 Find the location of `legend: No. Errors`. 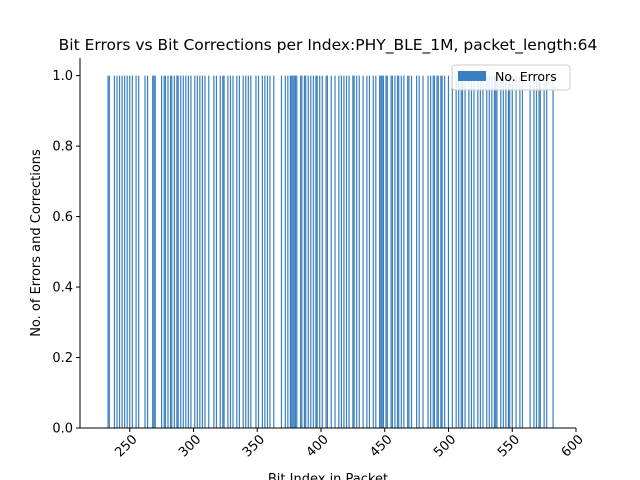

legend: No. Errors is located at coordinates (511, 77).